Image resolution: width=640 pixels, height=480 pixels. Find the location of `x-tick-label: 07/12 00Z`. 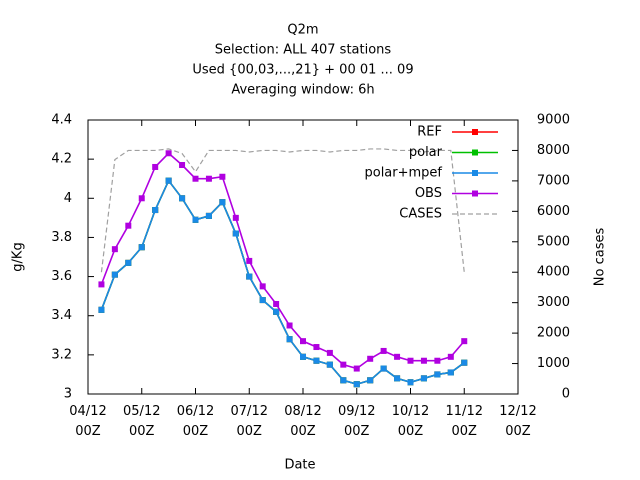

x-tick-label: 07/12 00Z is located at coordinates (249, 421).